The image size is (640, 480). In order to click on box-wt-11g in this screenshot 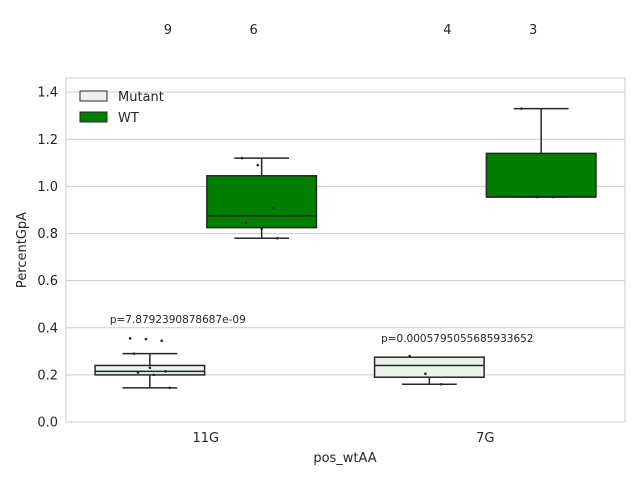, I will do `click(262, 202)`.